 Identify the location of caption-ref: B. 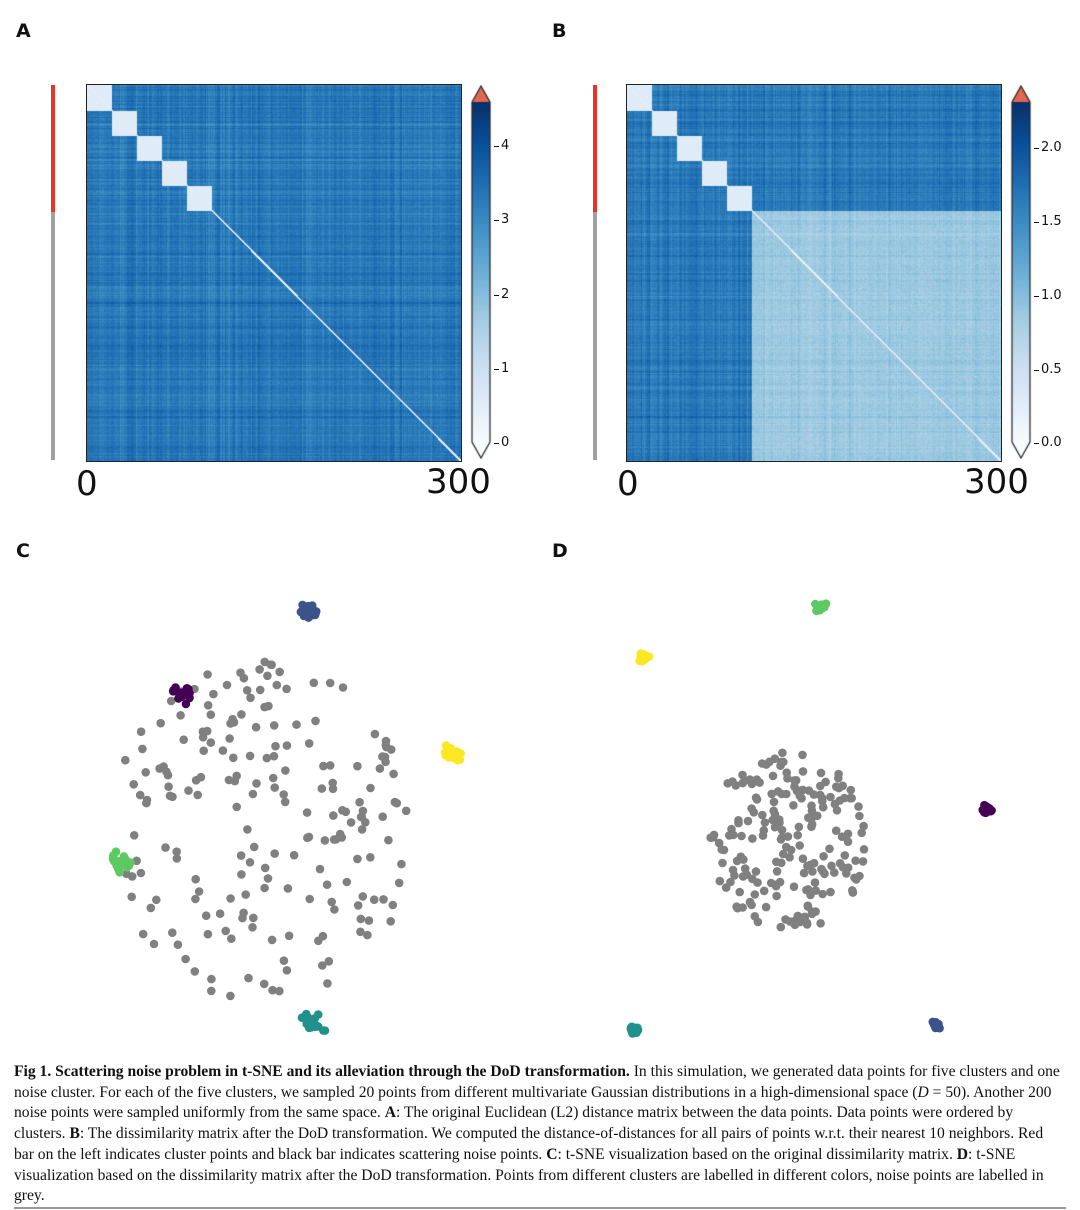
(74, 1134).